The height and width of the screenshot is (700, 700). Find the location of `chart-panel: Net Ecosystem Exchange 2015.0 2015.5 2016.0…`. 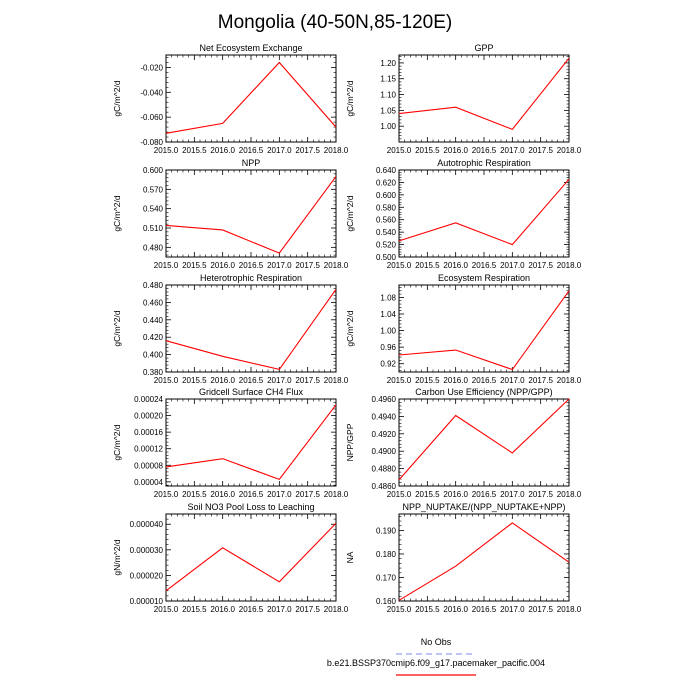

chart-panel: Net Ecosystem Exchange 2015.0 2015.5 2016.0… is located at coordinates (230, 99).